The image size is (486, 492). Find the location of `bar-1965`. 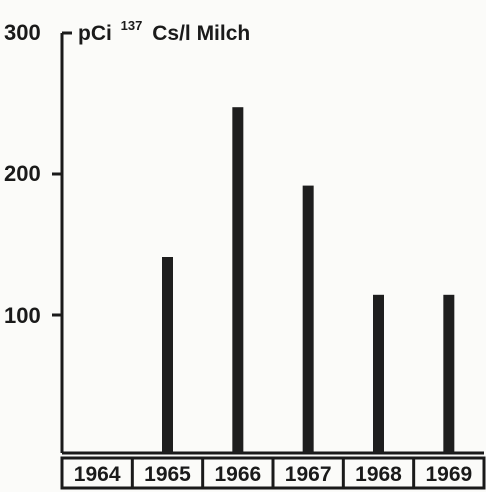

bar-1965 is located at coordinates (167, 355).